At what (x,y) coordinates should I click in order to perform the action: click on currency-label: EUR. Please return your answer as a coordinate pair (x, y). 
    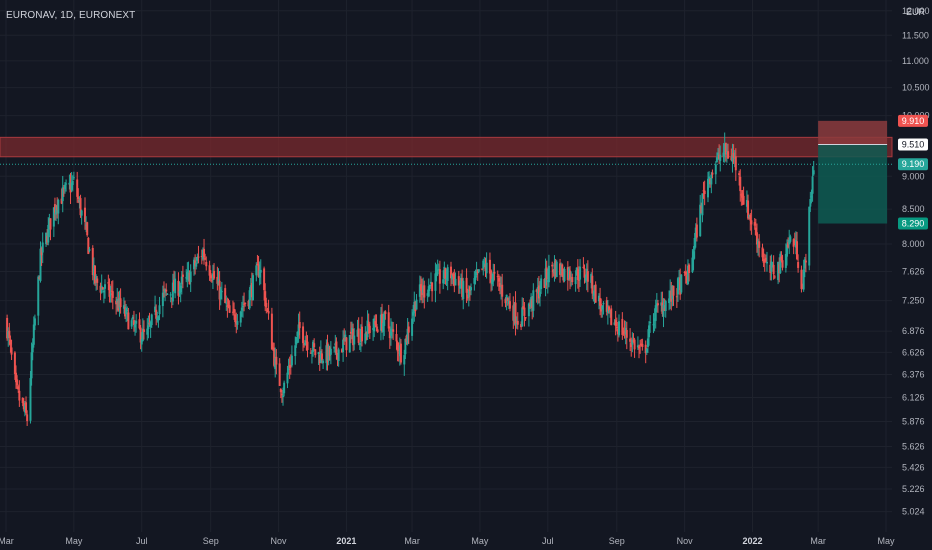
    Looking at the image, I should click on (916, 12).